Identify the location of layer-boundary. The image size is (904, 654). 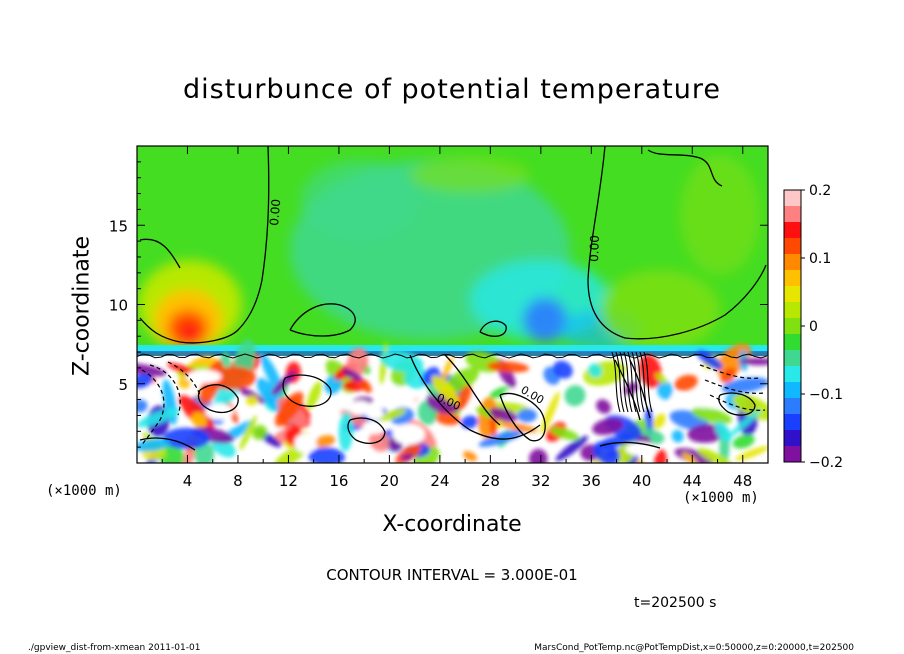
(452, 348).